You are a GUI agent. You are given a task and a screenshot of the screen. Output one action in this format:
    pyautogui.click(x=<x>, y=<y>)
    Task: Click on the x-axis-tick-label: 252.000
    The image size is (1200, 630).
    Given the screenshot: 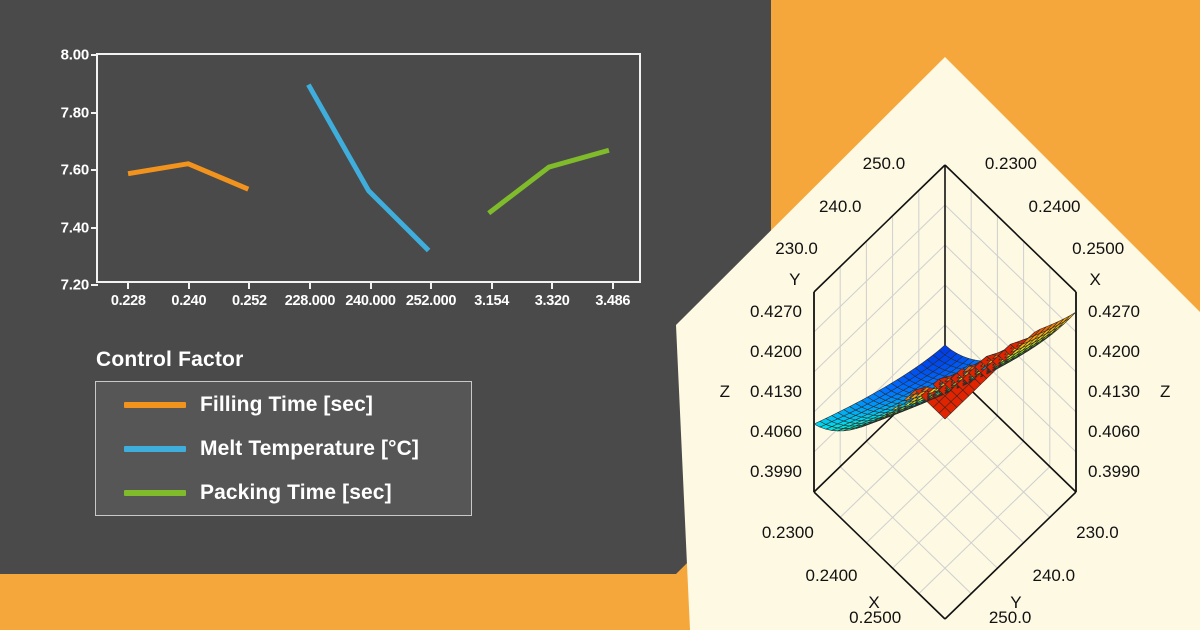 What is the action you would take?
    pyautogui.click(x=431, y=301)
    